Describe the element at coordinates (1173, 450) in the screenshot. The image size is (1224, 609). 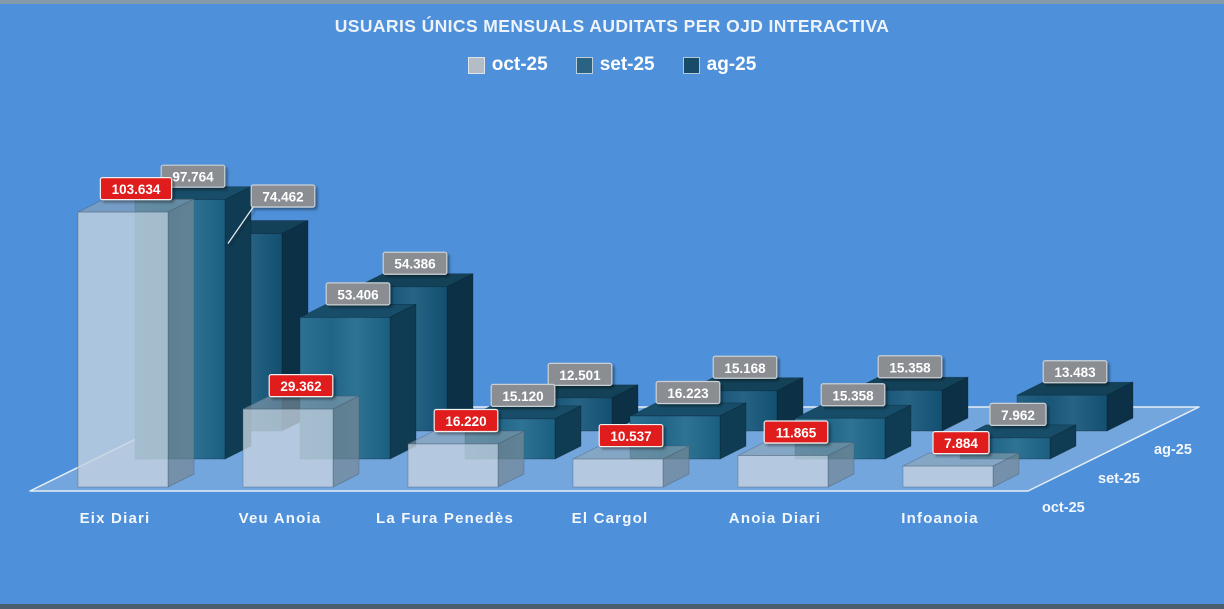
I see `depth-axis-label-ag-25: ag-25` at that location.